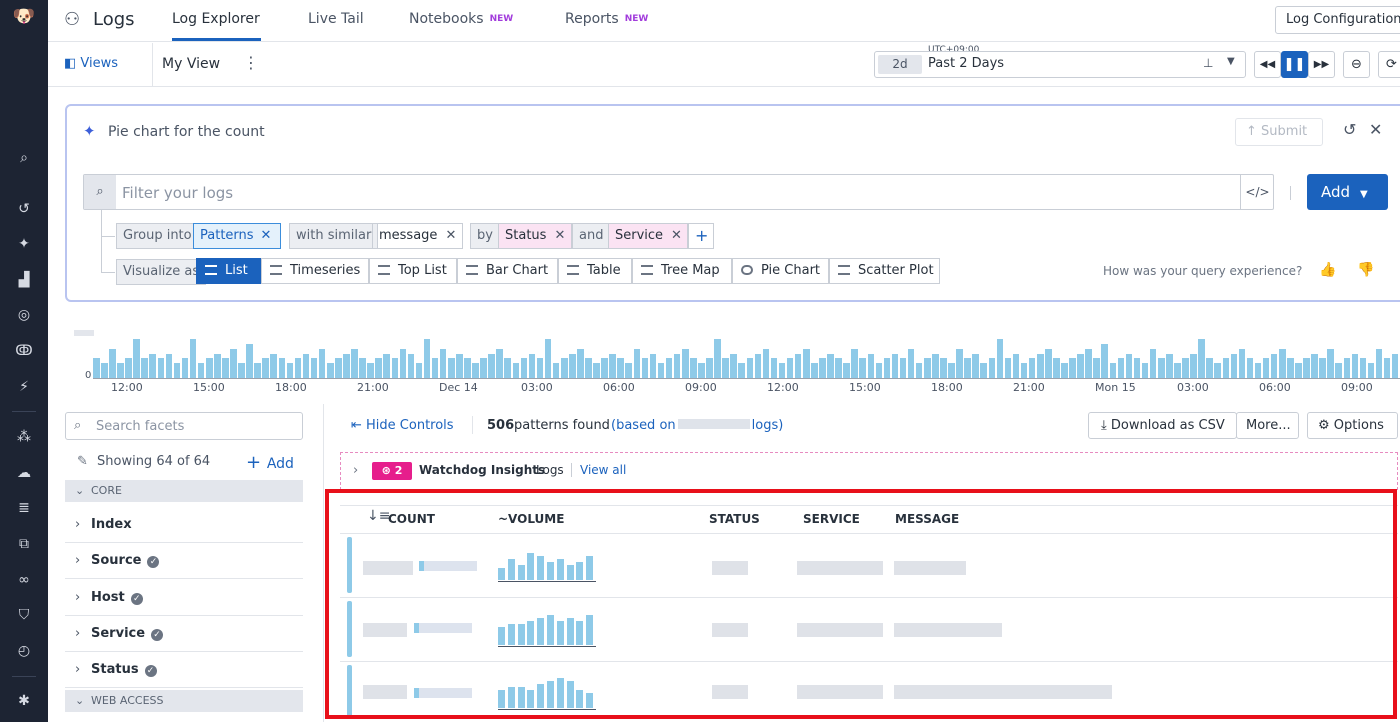  Describe the element at coordinates (270, 462) in the screenshot. I see `add-facet-button: + Add` at that location.